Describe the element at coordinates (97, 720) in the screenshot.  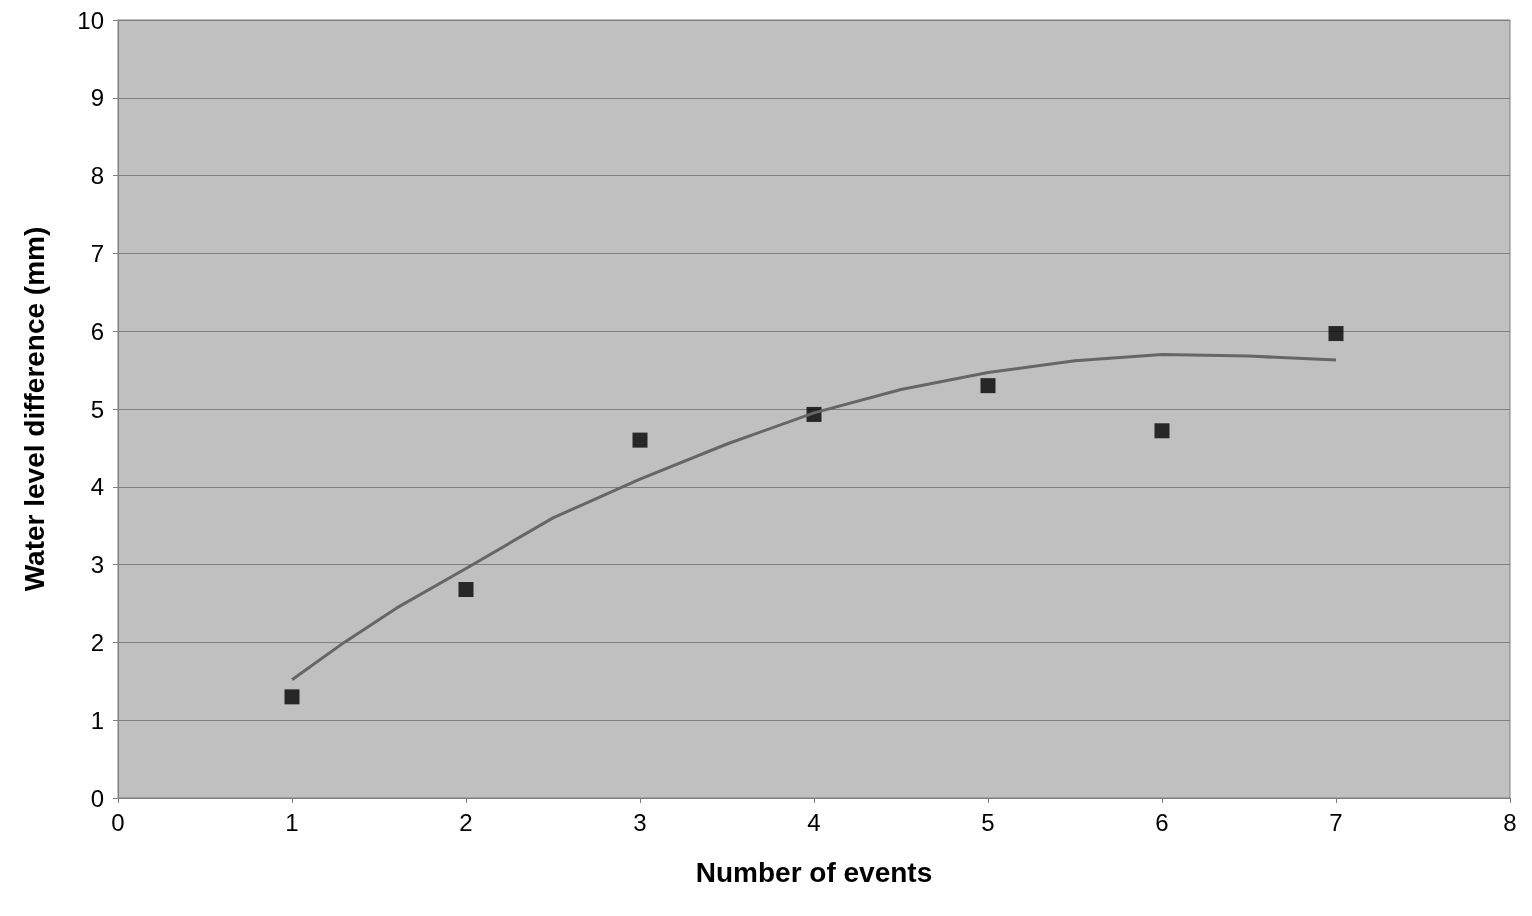
I see `y-tick-label: 1` at that location.